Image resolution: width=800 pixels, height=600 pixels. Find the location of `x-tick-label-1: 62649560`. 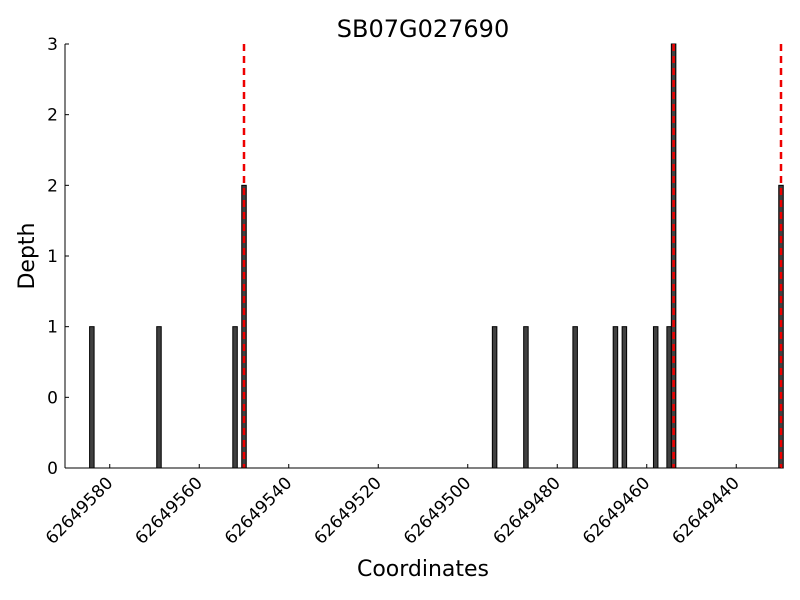

x-tick-label-1: 62649560 is located at coordinates (168, 510).